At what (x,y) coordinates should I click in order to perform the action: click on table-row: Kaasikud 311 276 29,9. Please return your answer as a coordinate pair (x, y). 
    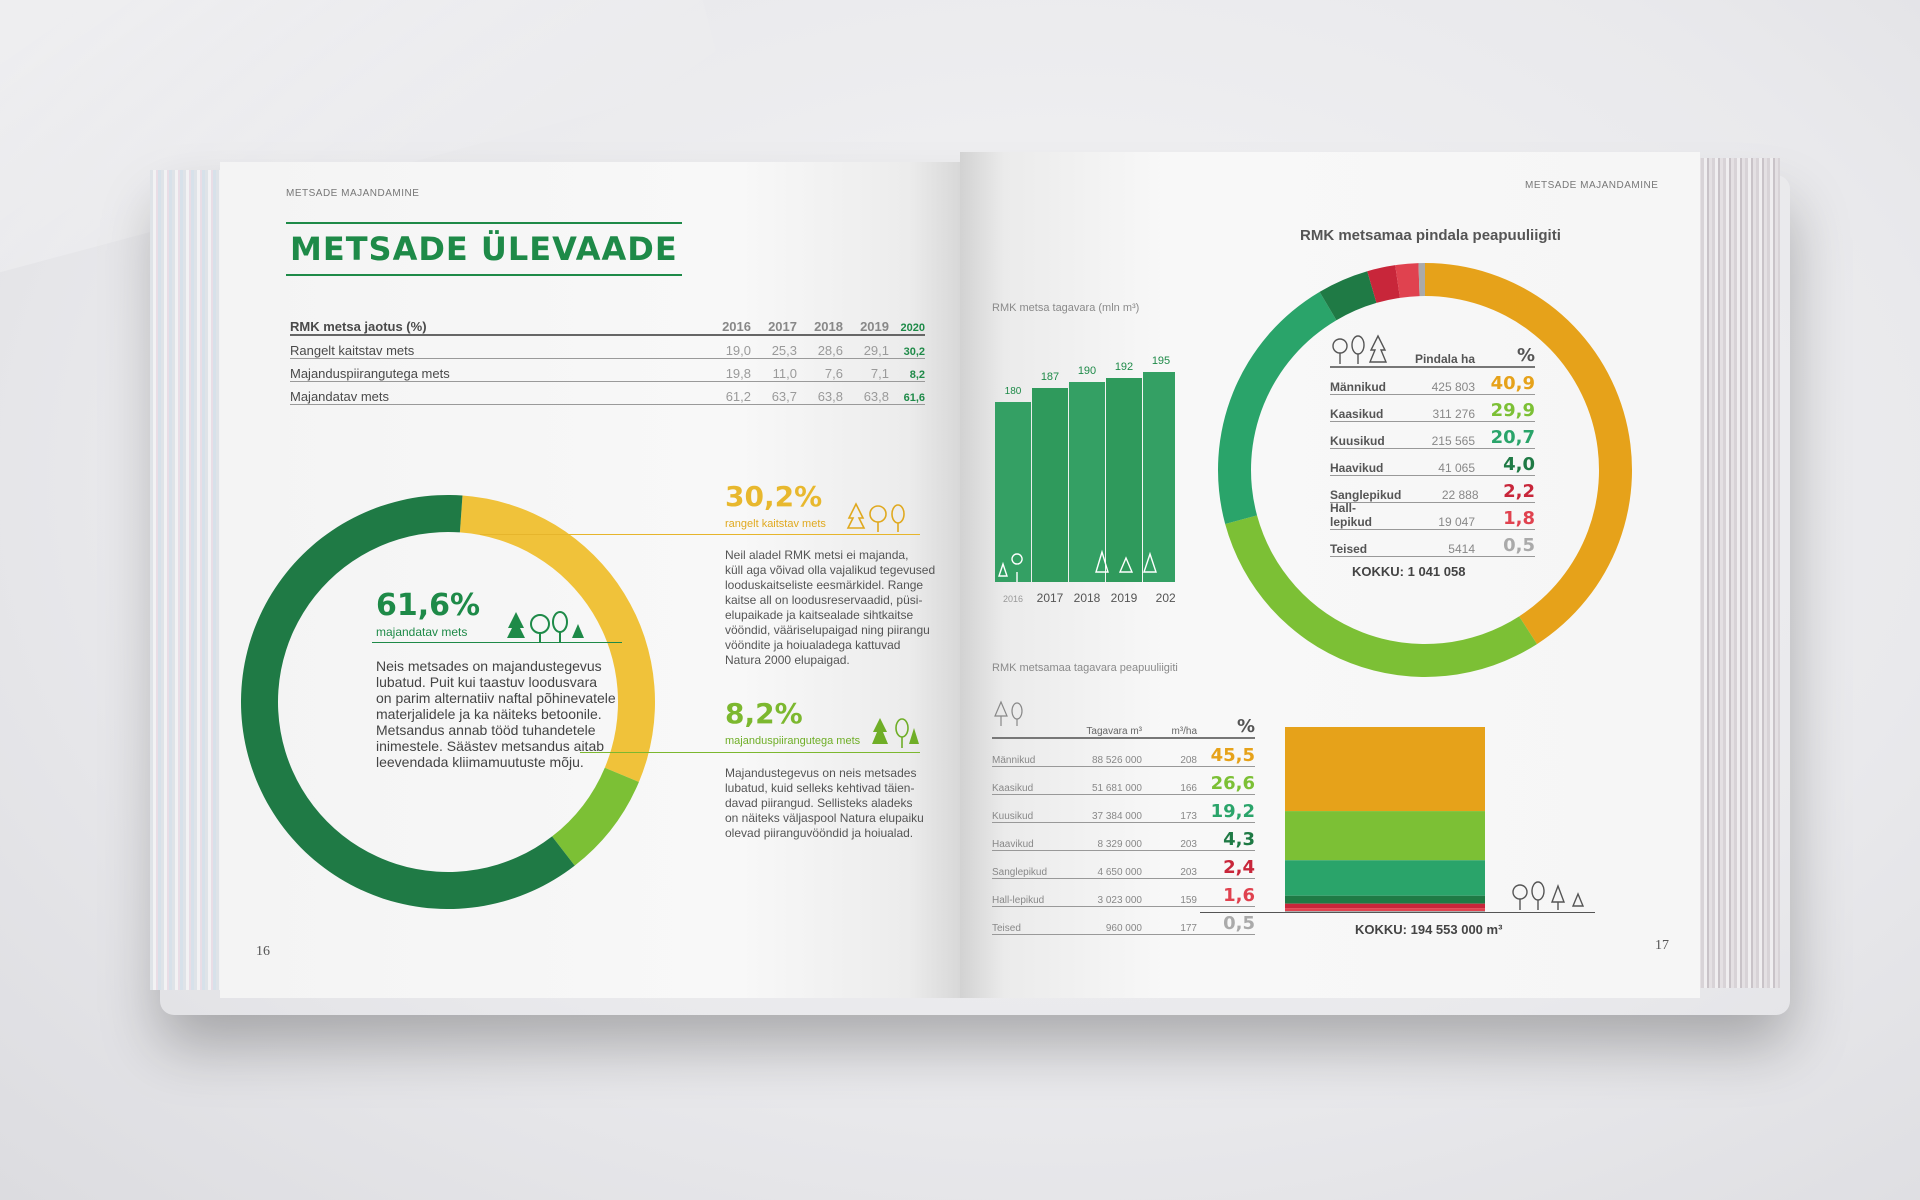
    Looking at the image, I should click on (1432, 408).